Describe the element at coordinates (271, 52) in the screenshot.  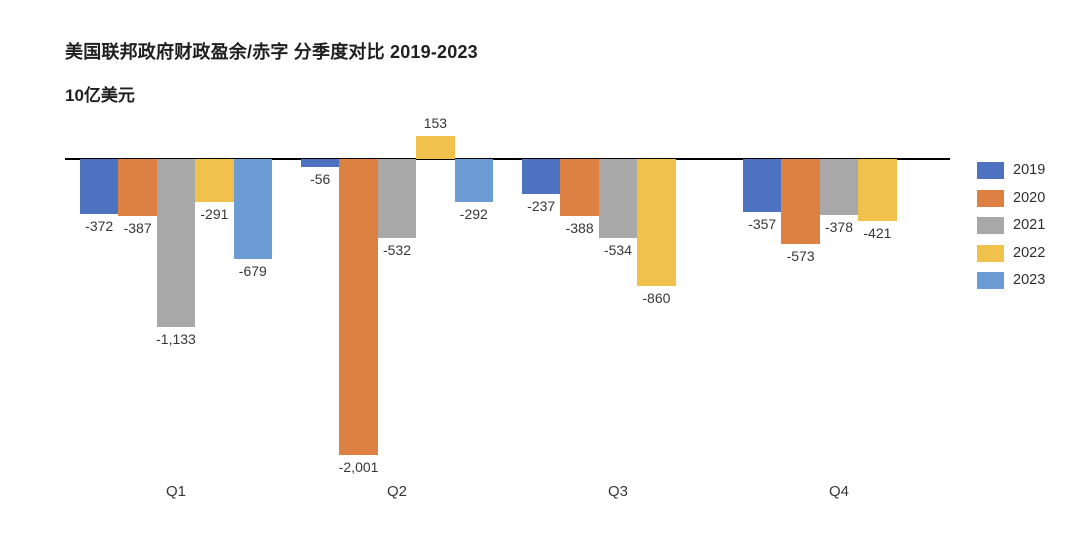
I see `chart-title: 美国联邦政府财政盈余/赤字 分季度对比 2019-2023` at that location.